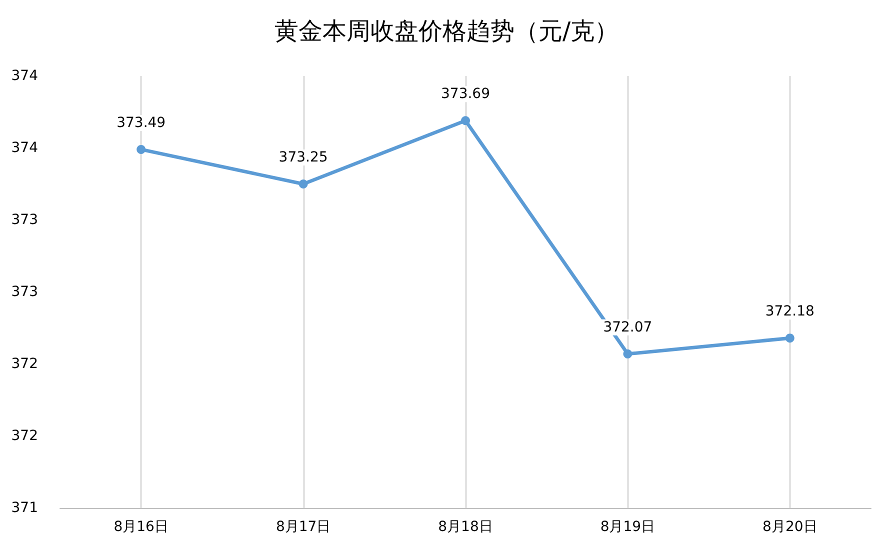 The height and width of the screenshot is (554, 893). What do you see at coordinates (24, 508) in the screenshot?
I see `y-tick-label: 371` at bounding box center [24, 508].